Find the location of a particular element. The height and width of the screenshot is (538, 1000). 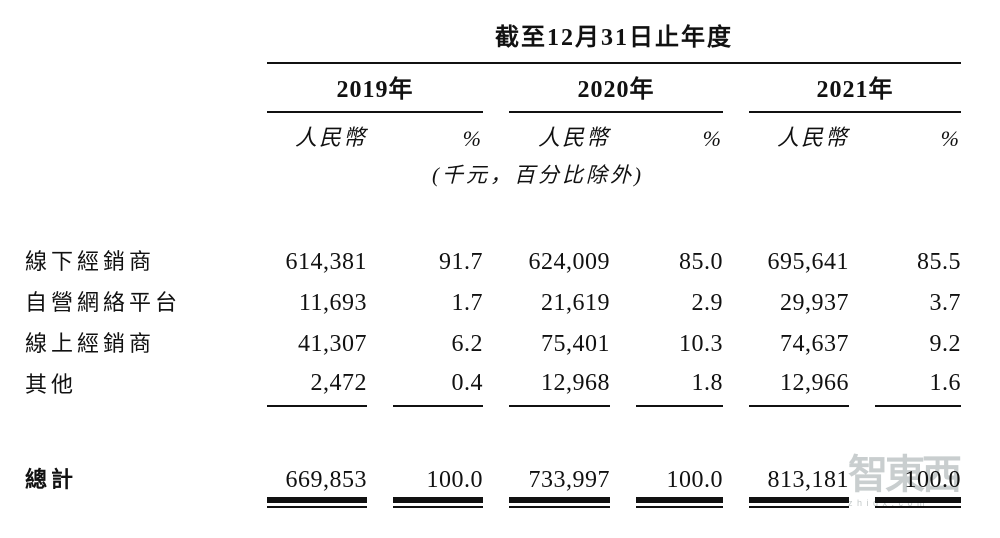

watermark: 智東西 zhidx.com is located at coordinates (910, 481).